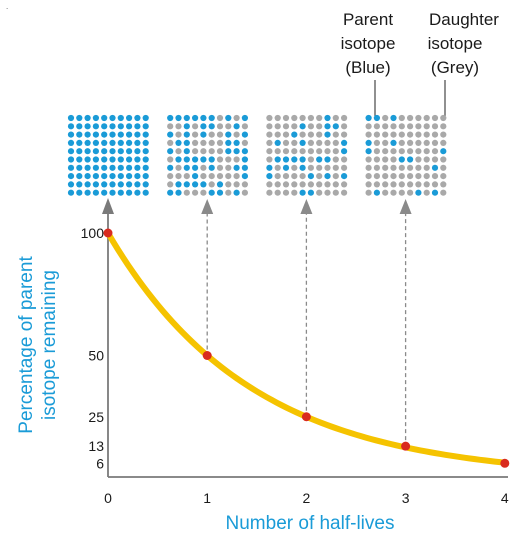 The width and height of the screenshot is (529, 539). Describe the element at coordinates (368, 43) in the screenshot. I see `legend-parent-line-2: isotope` at that location.